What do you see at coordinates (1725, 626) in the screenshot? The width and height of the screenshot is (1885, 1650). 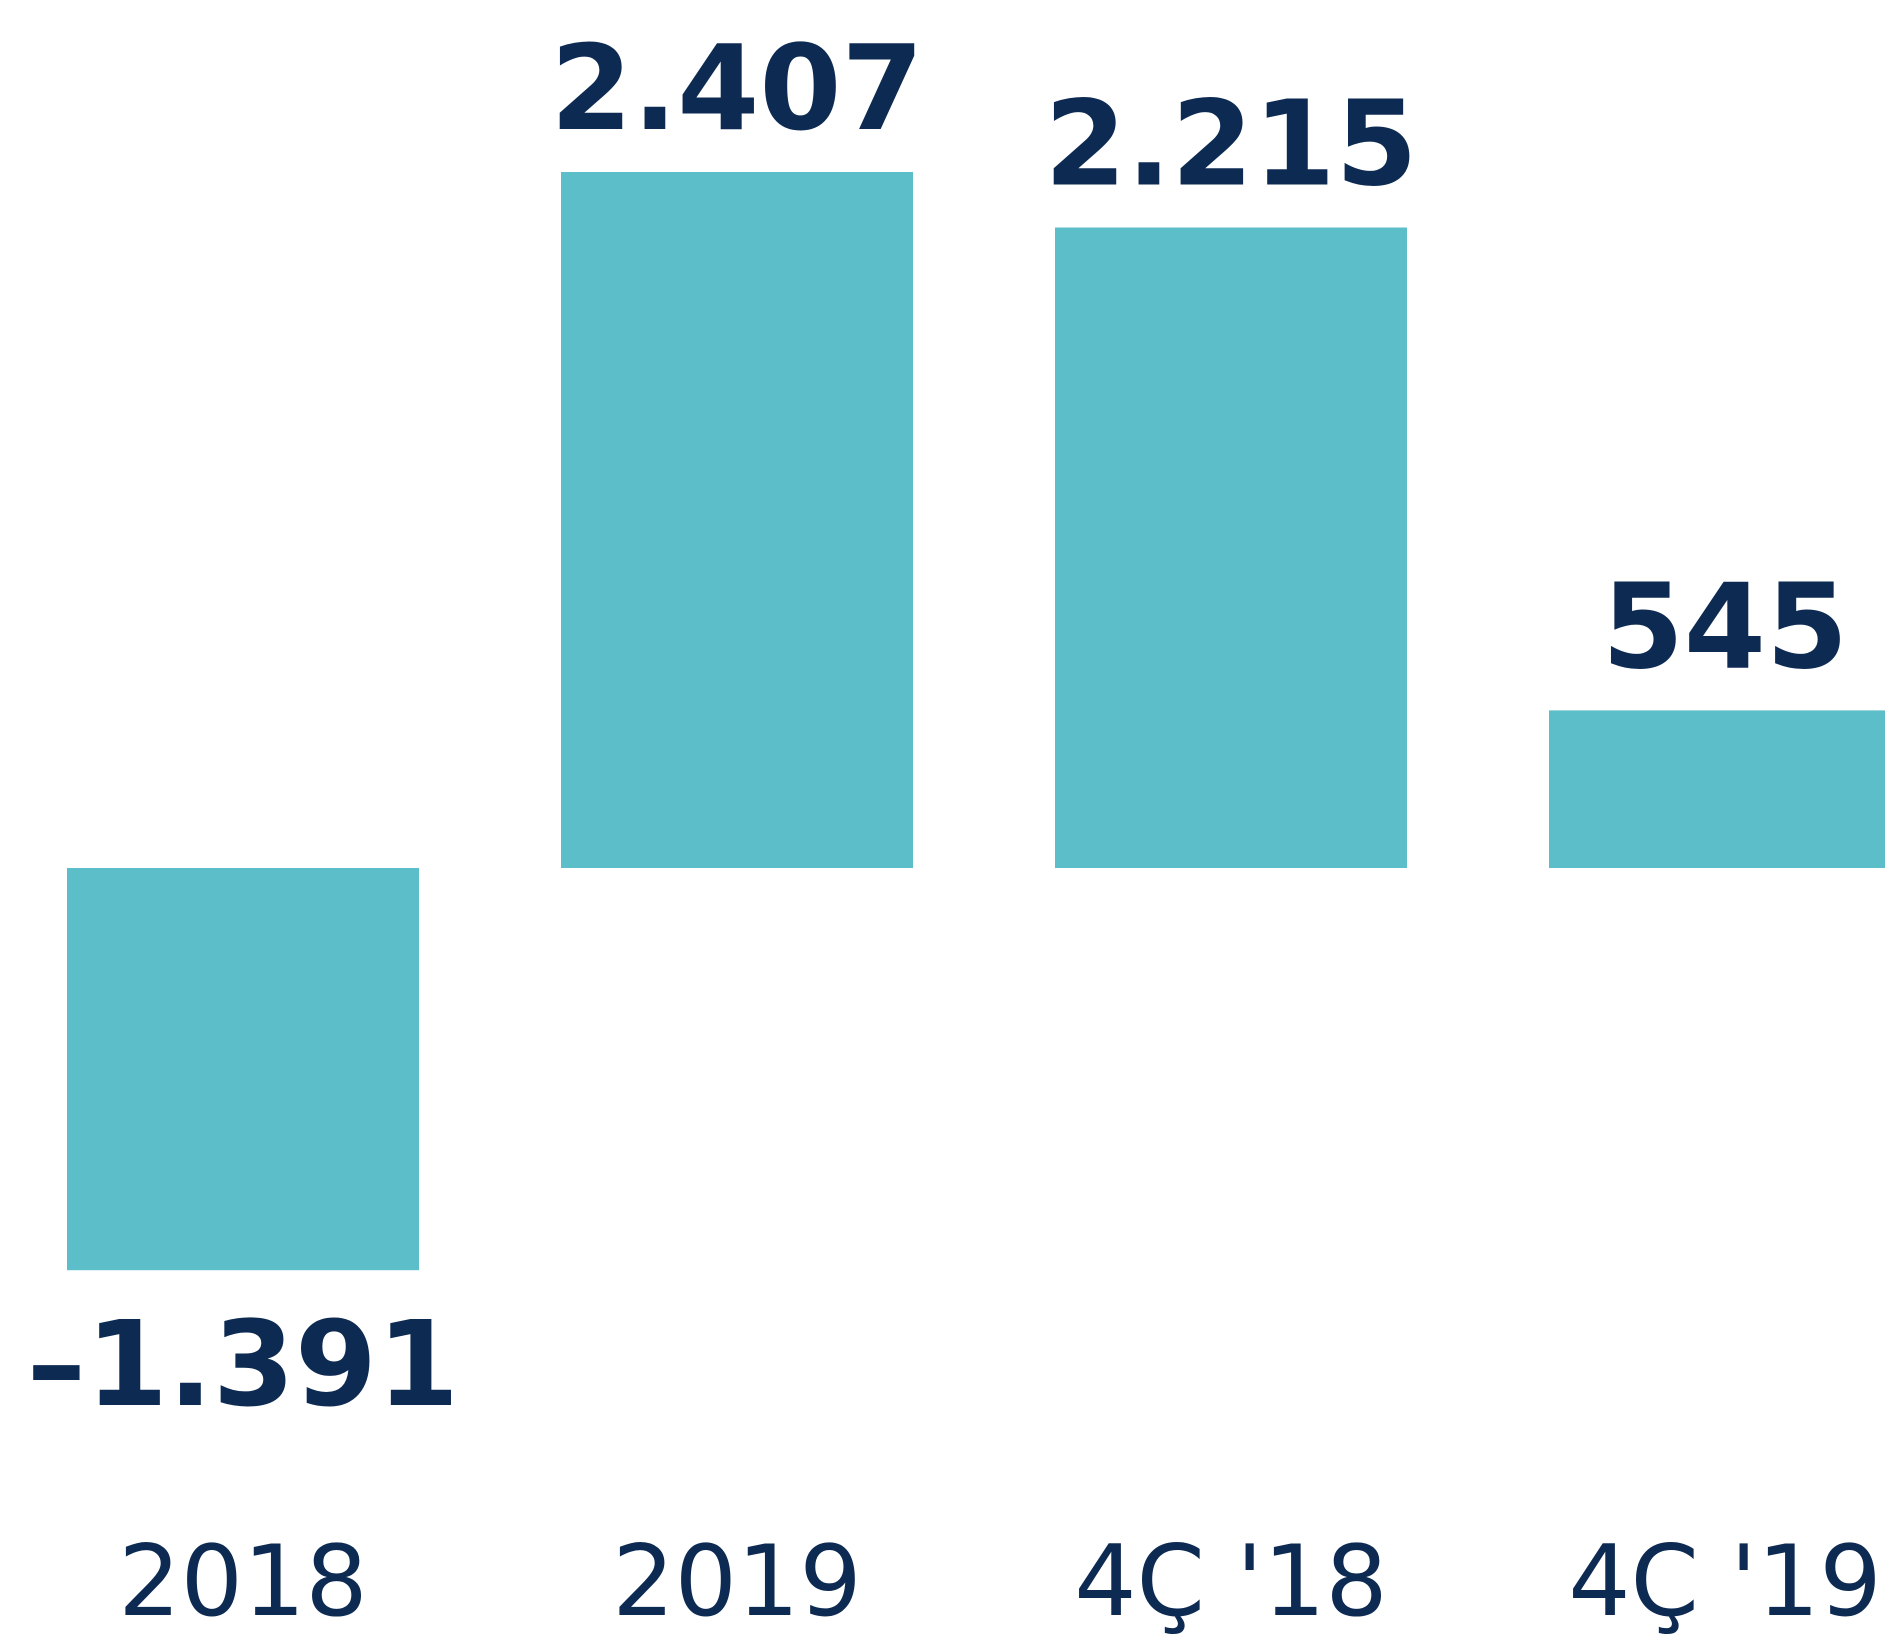 I see `value-label: 545` at bounding box center [1725, 626].